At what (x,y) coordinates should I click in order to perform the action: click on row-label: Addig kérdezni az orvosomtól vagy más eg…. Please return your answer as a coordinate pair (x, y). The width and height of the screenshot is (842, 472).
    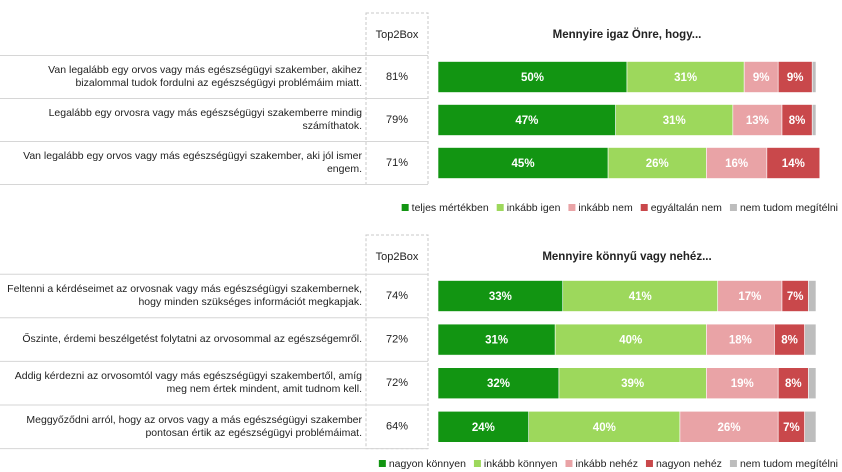
    Looking at the image, I should click on (188, 383).